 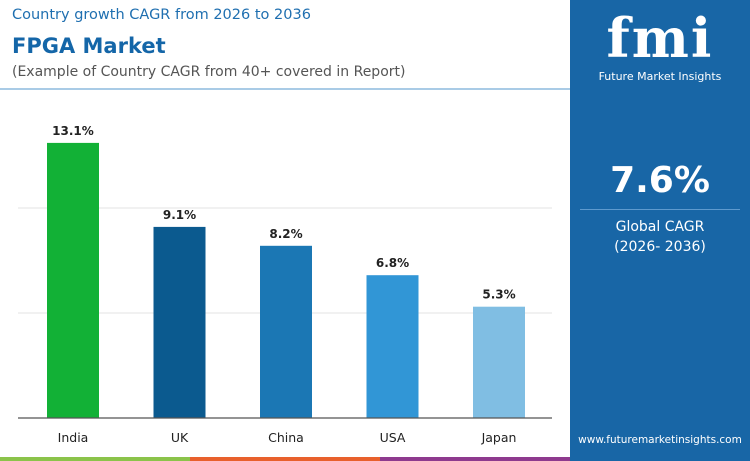 I want to click on bar-japan, so click(x=499, y=362).